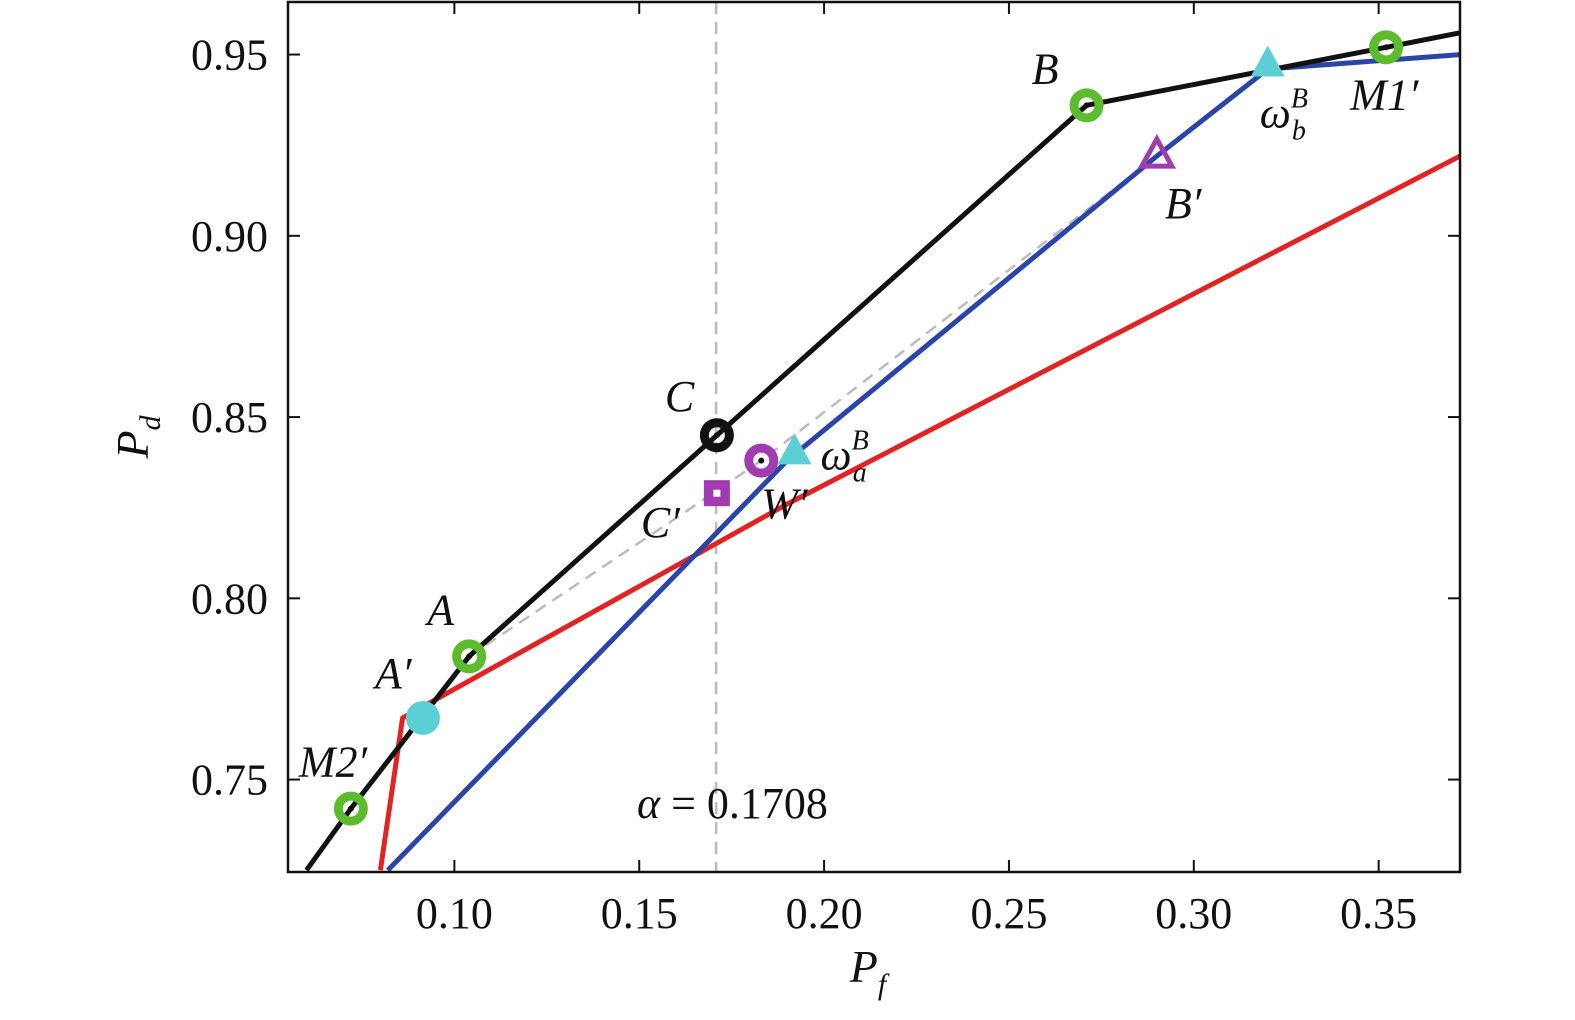  What do you see at coordinates (1384, 94) in the screenshot?
I see `point-label: M1′` at bounding box center [1384, 94].